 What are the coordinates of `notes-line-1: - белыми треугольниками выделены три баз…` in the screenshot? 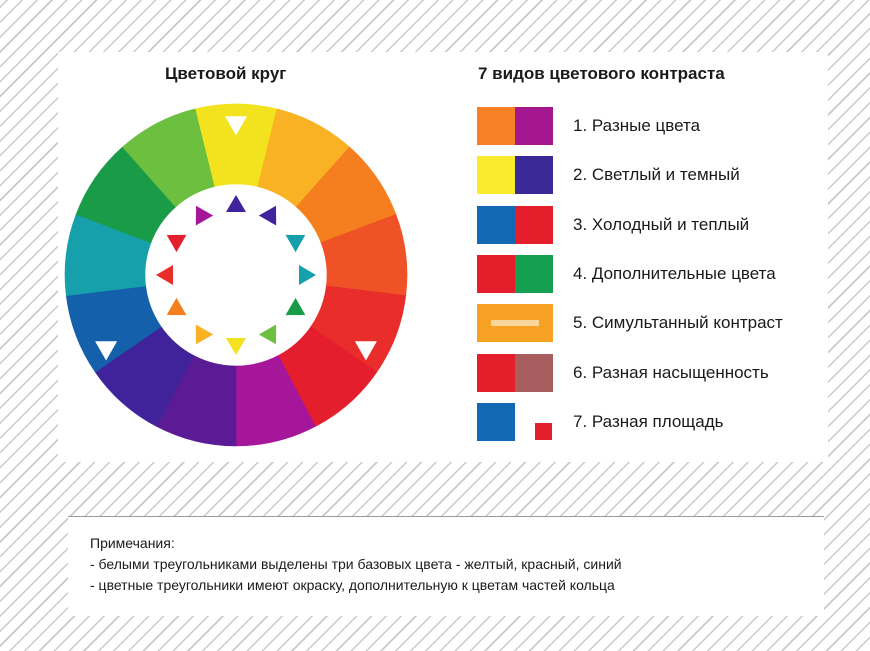 It's located at (356, 564).